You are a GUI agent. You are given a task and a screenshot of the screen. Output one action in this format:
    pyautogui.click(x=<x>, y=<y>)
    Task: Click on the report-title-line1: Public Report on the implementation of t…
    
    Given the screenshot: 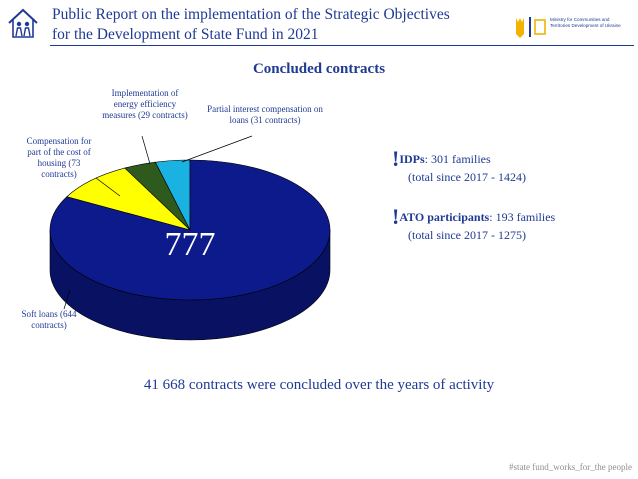 What is the action you would take?
    pyautogui.click(x=251, y=14)
    